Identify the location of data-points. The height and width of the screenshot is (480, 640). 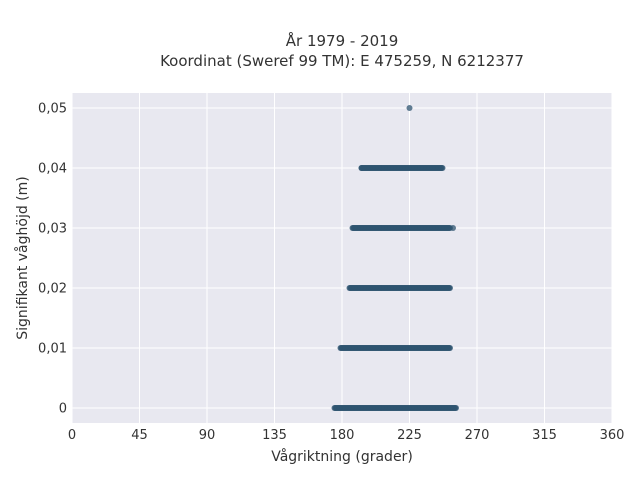
(395, 258).